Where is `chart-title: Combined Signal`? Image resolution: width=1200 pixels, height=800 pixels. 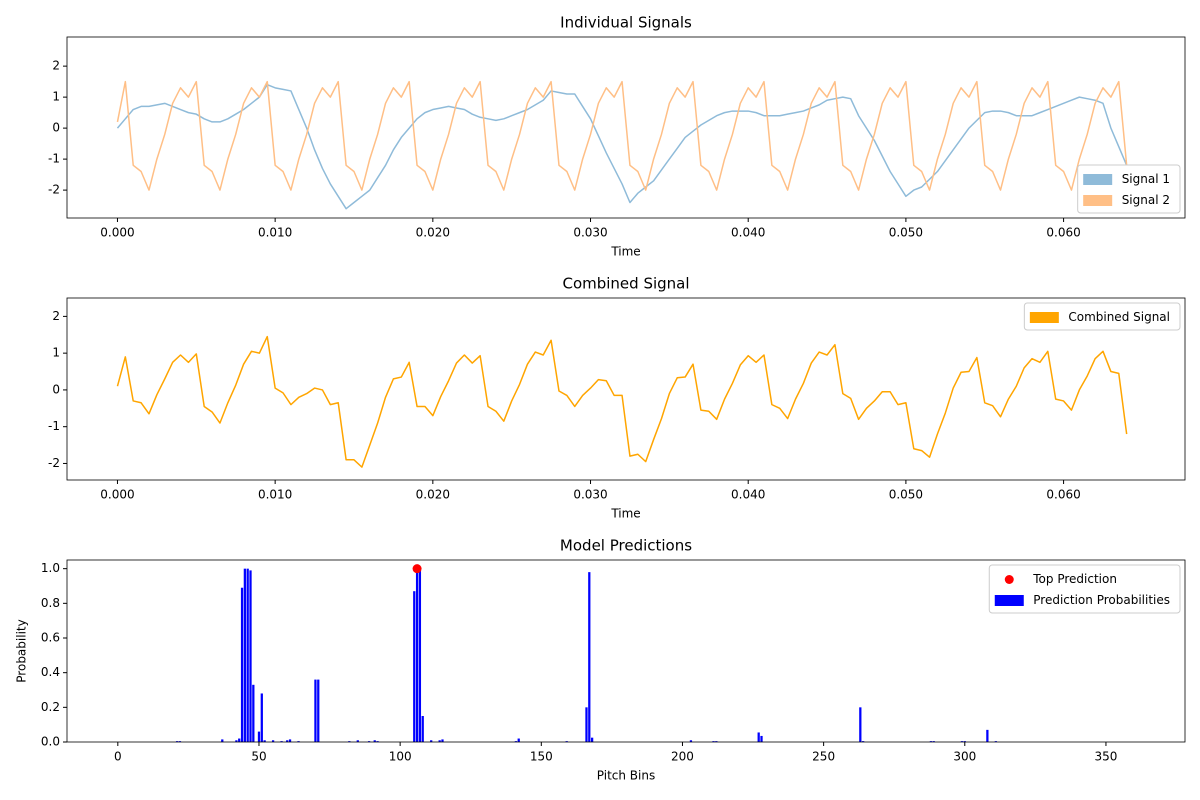
chart-title: Combined Signal is located at coordinates (625, 284).